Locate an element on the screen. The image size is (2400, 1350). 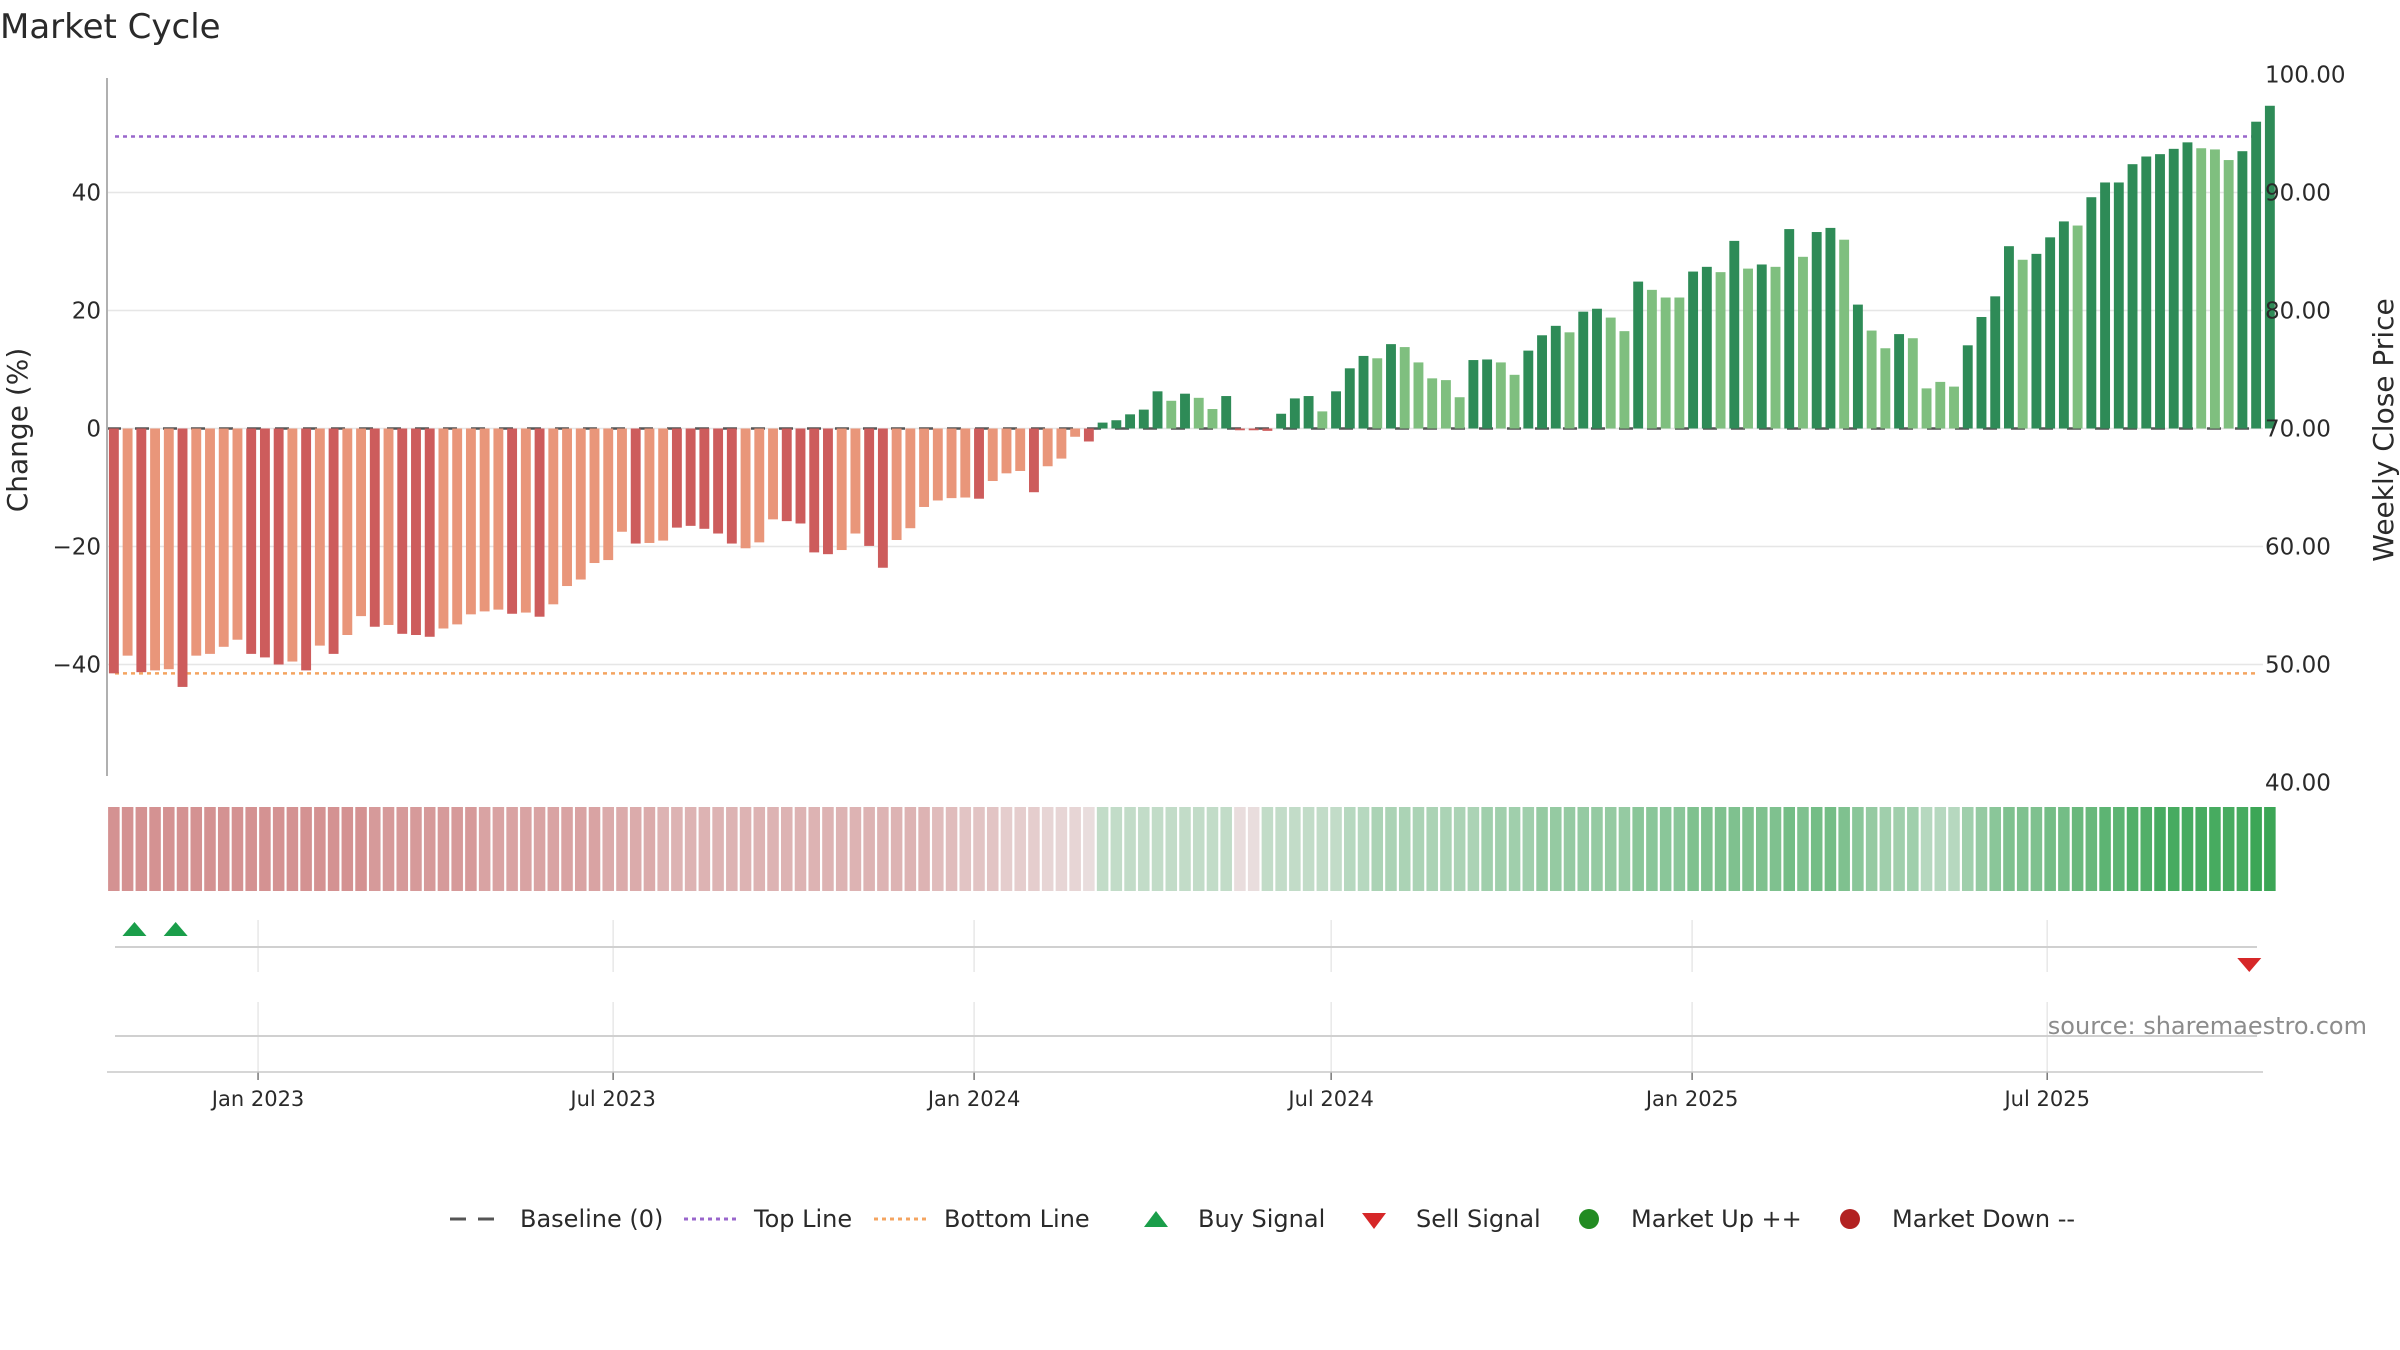
y-tick-label: 0 is located at coordinates (93, 430).